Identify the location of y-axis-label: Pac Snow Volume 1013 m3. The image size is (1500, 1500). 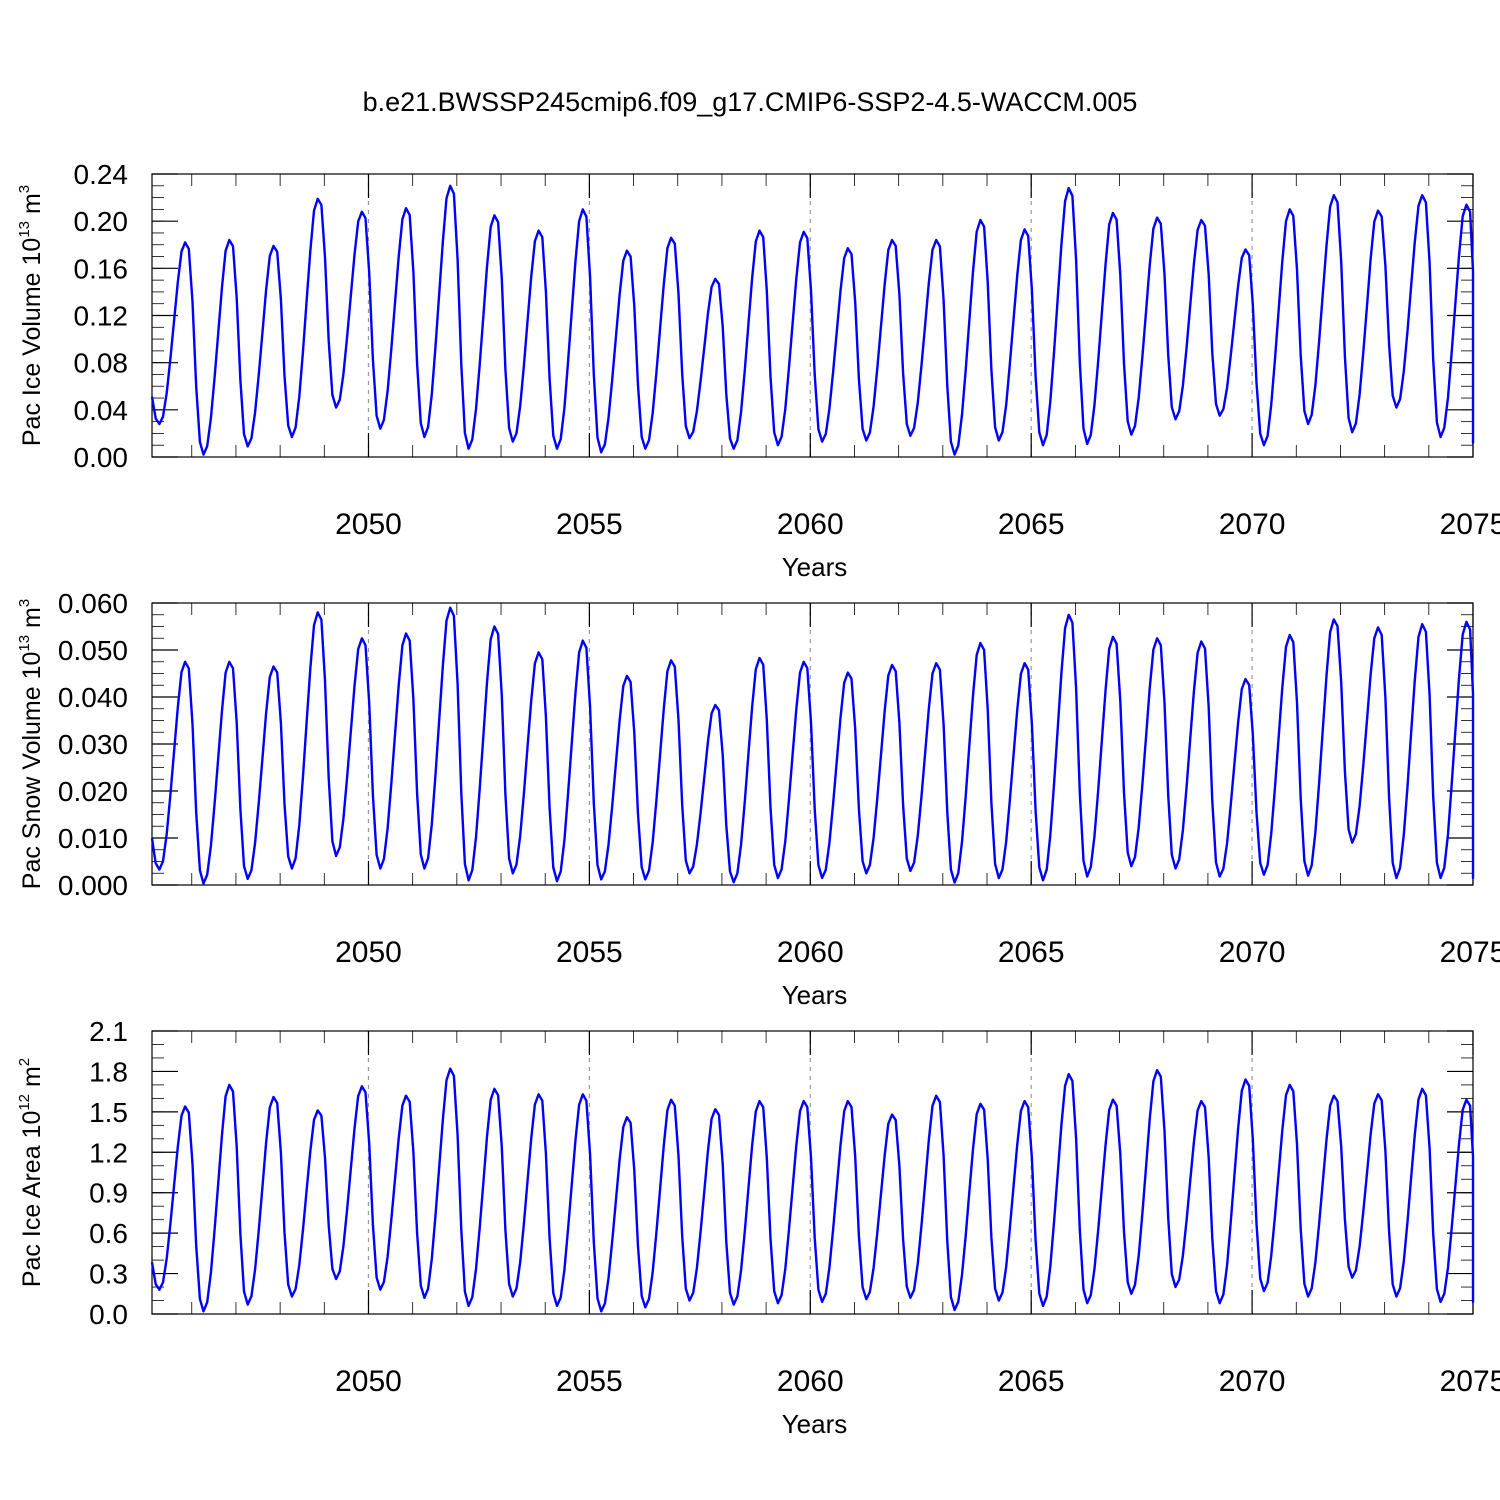
(31, 744).